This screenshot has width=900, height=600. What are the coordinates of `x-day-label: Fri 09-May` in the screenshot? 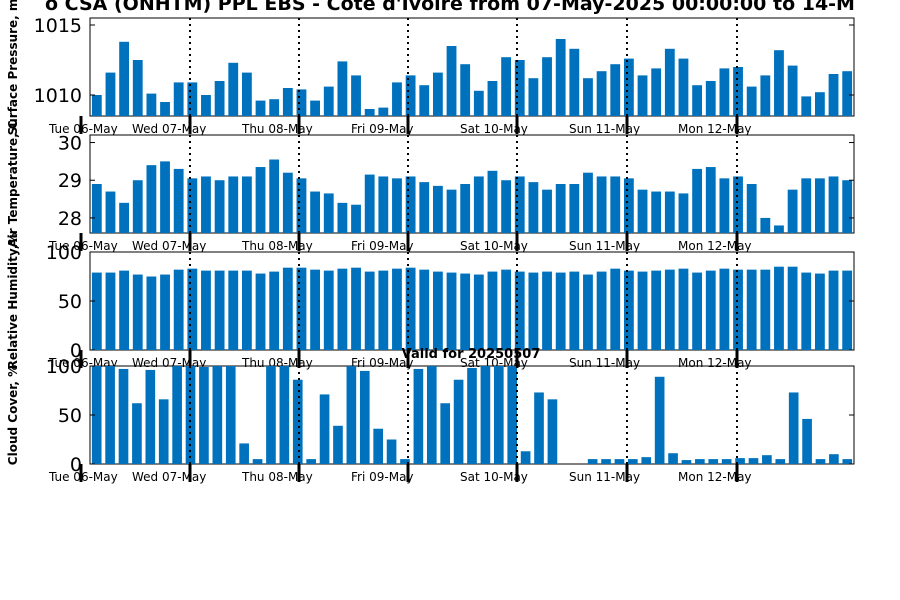 It's located at (382, 477).